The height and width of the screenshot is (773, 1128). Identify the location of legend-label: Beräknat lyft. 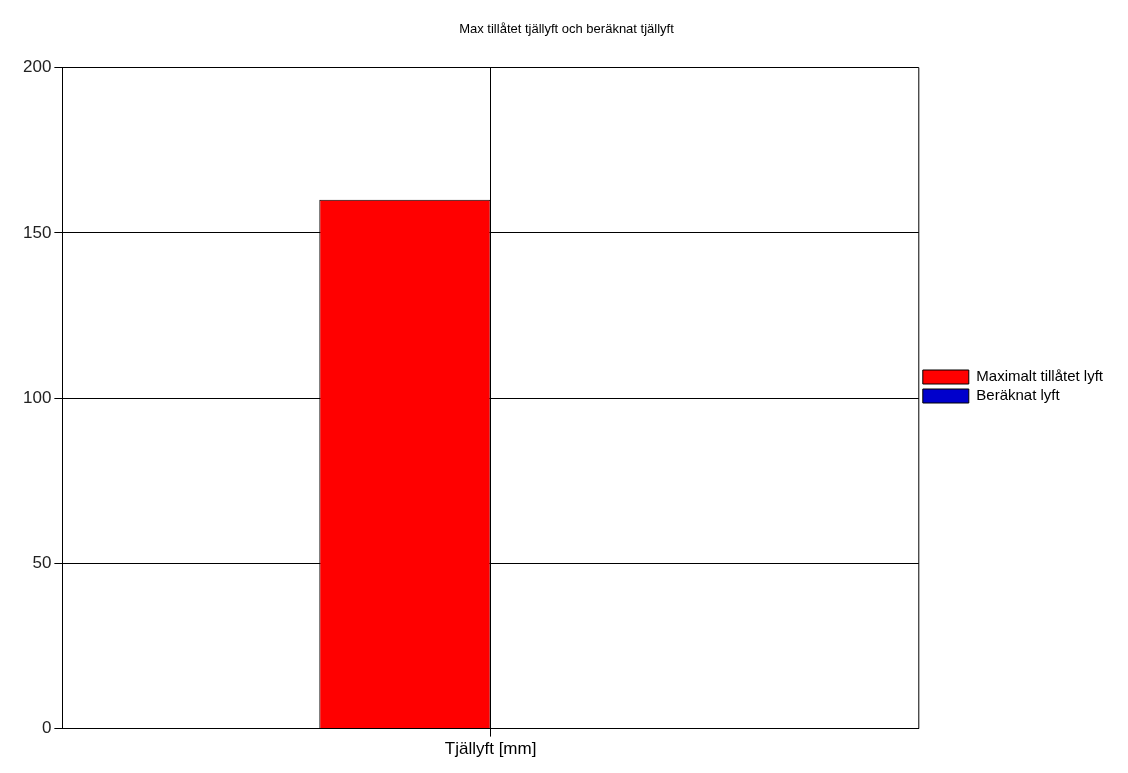
(1018, 395).